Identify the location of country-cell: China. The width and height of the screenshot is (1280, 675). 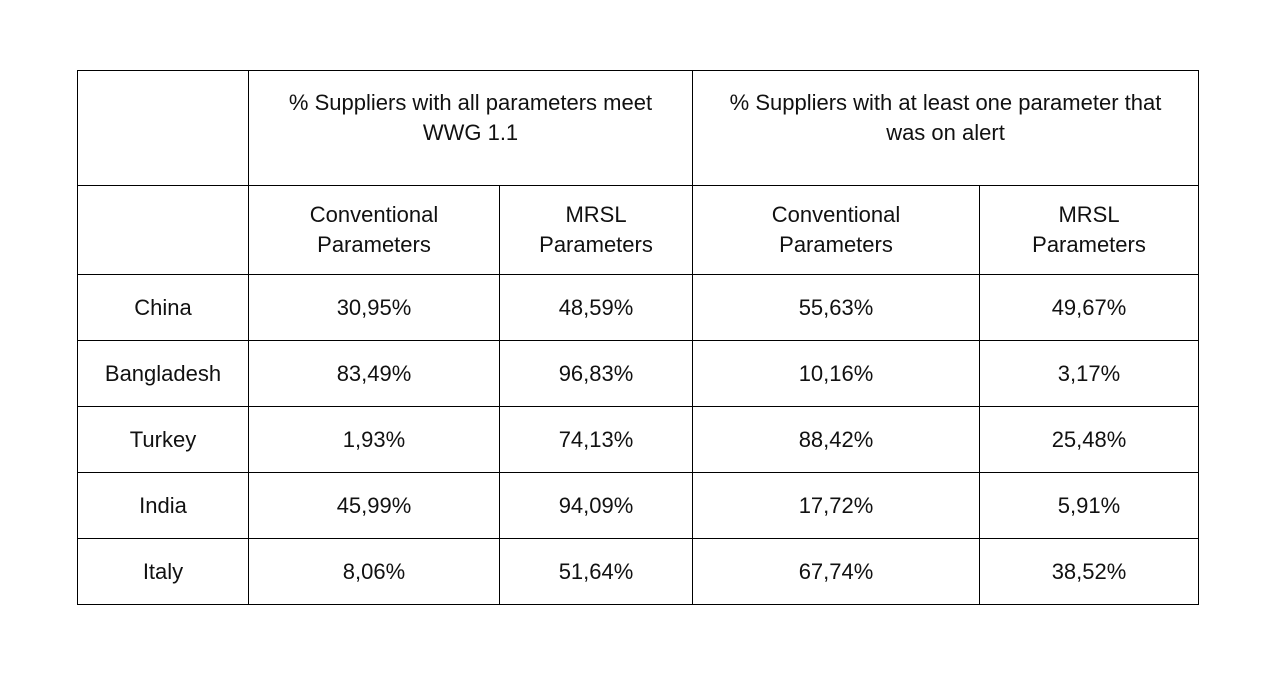
(163, 307).